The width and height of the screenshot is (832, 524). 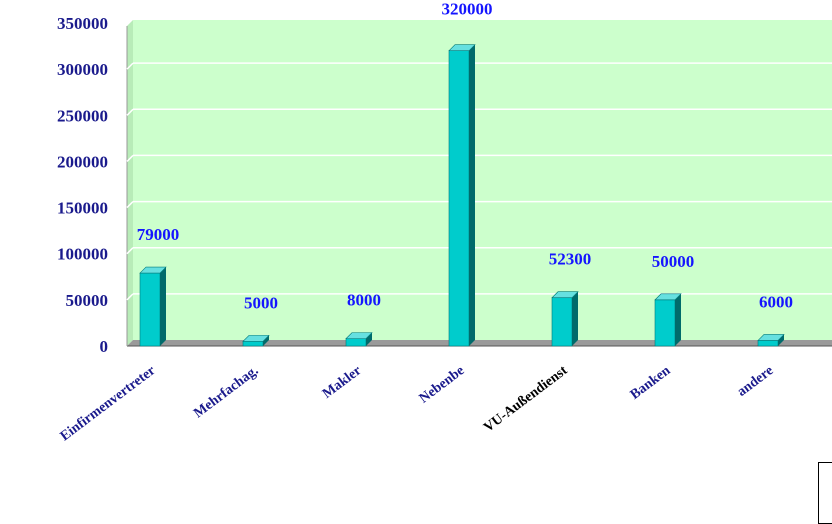 I want to click on y-tick-label: 100000, so click(x=82, y=254).